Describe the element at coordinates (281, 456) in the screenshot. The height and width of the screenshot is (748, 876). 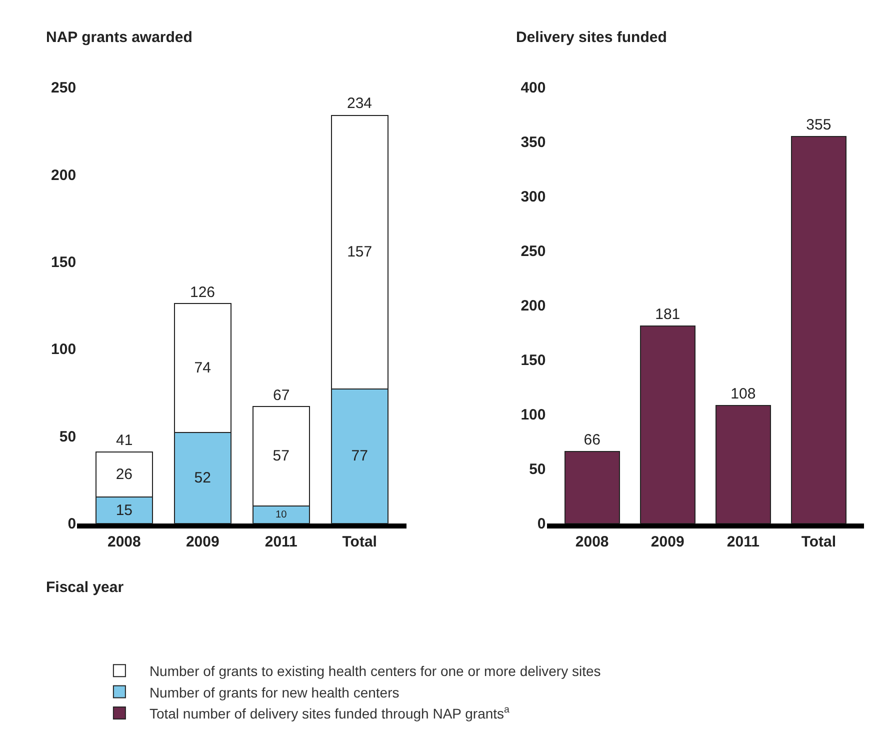
I see `data-label: 57` at that location.